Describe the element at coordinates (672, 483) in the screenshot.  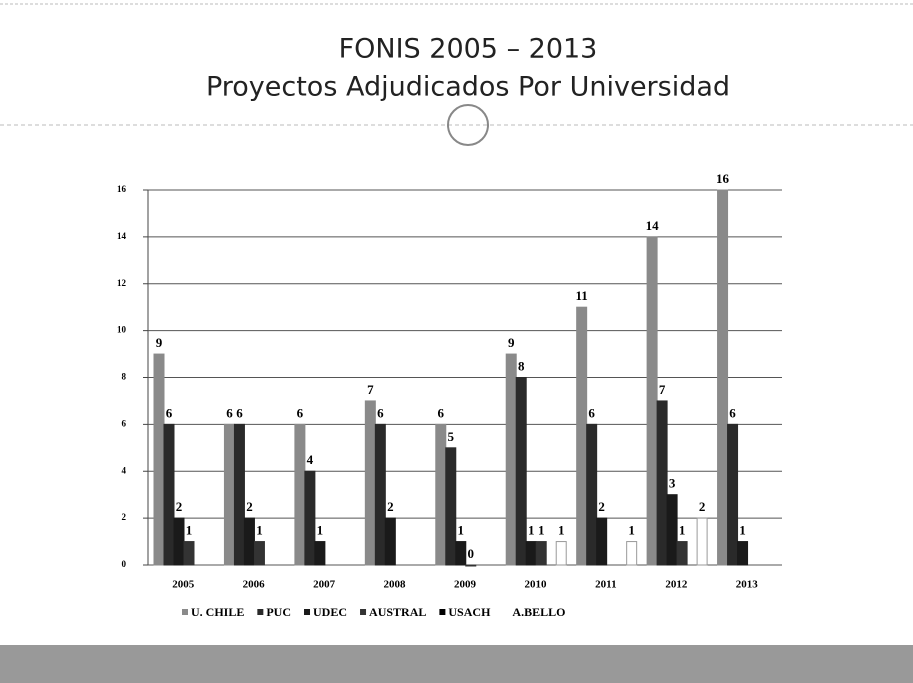
I see `value-label: 3` at that location.